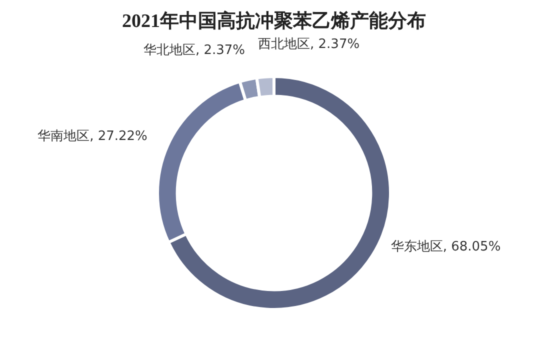  What do you see at coordinates (445, 247) in the screenshot?
I see `slice-label: 华东地区, 68.05%` at bounding box center [445, 247].